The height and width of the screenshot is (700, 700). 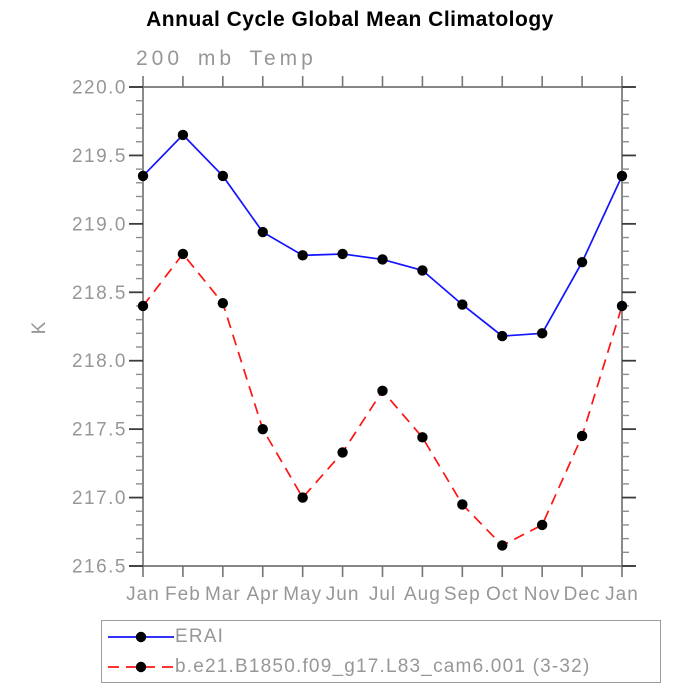 I want to click on legend-row-model: b.e21.B1850.f09_g17.L83_cam6.001 (3-32), so click(x=381, y=667).